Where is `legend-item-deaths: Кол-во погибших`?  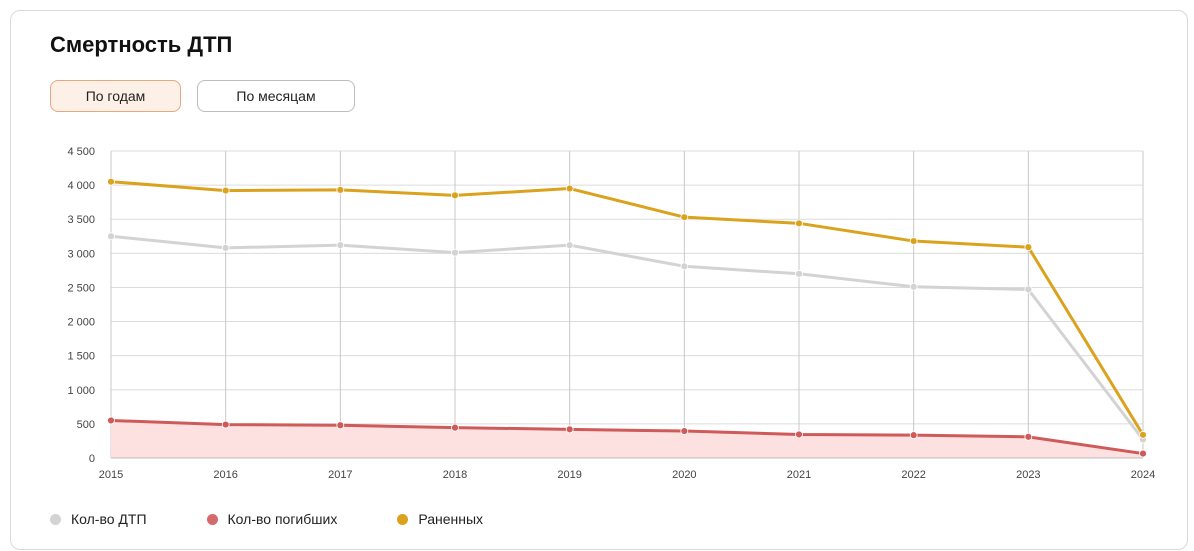 legend-item-deaths: Кол-во погибших is located at coordinates (272, 519).